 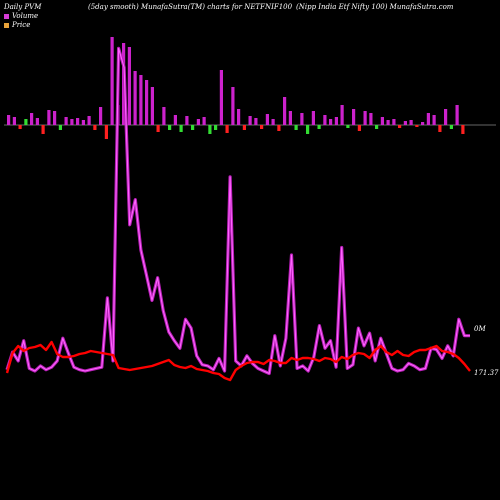 I want to click on legend-price-label: Price, so click(x=21, y=25).